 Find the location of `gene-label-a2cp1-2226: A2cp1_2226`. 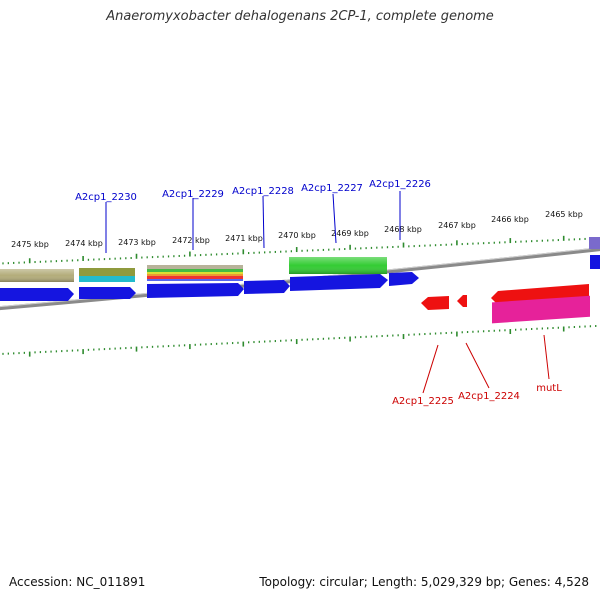

gene-label-a2cp1-2226: A2cp1_2226 is located at coordinates (400, 184).